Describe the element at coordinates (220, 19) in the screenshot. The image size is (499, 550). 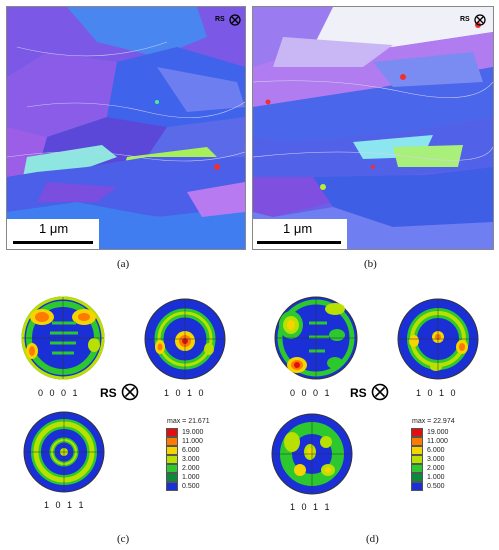
I see `rs-label-a: RS` at that location.